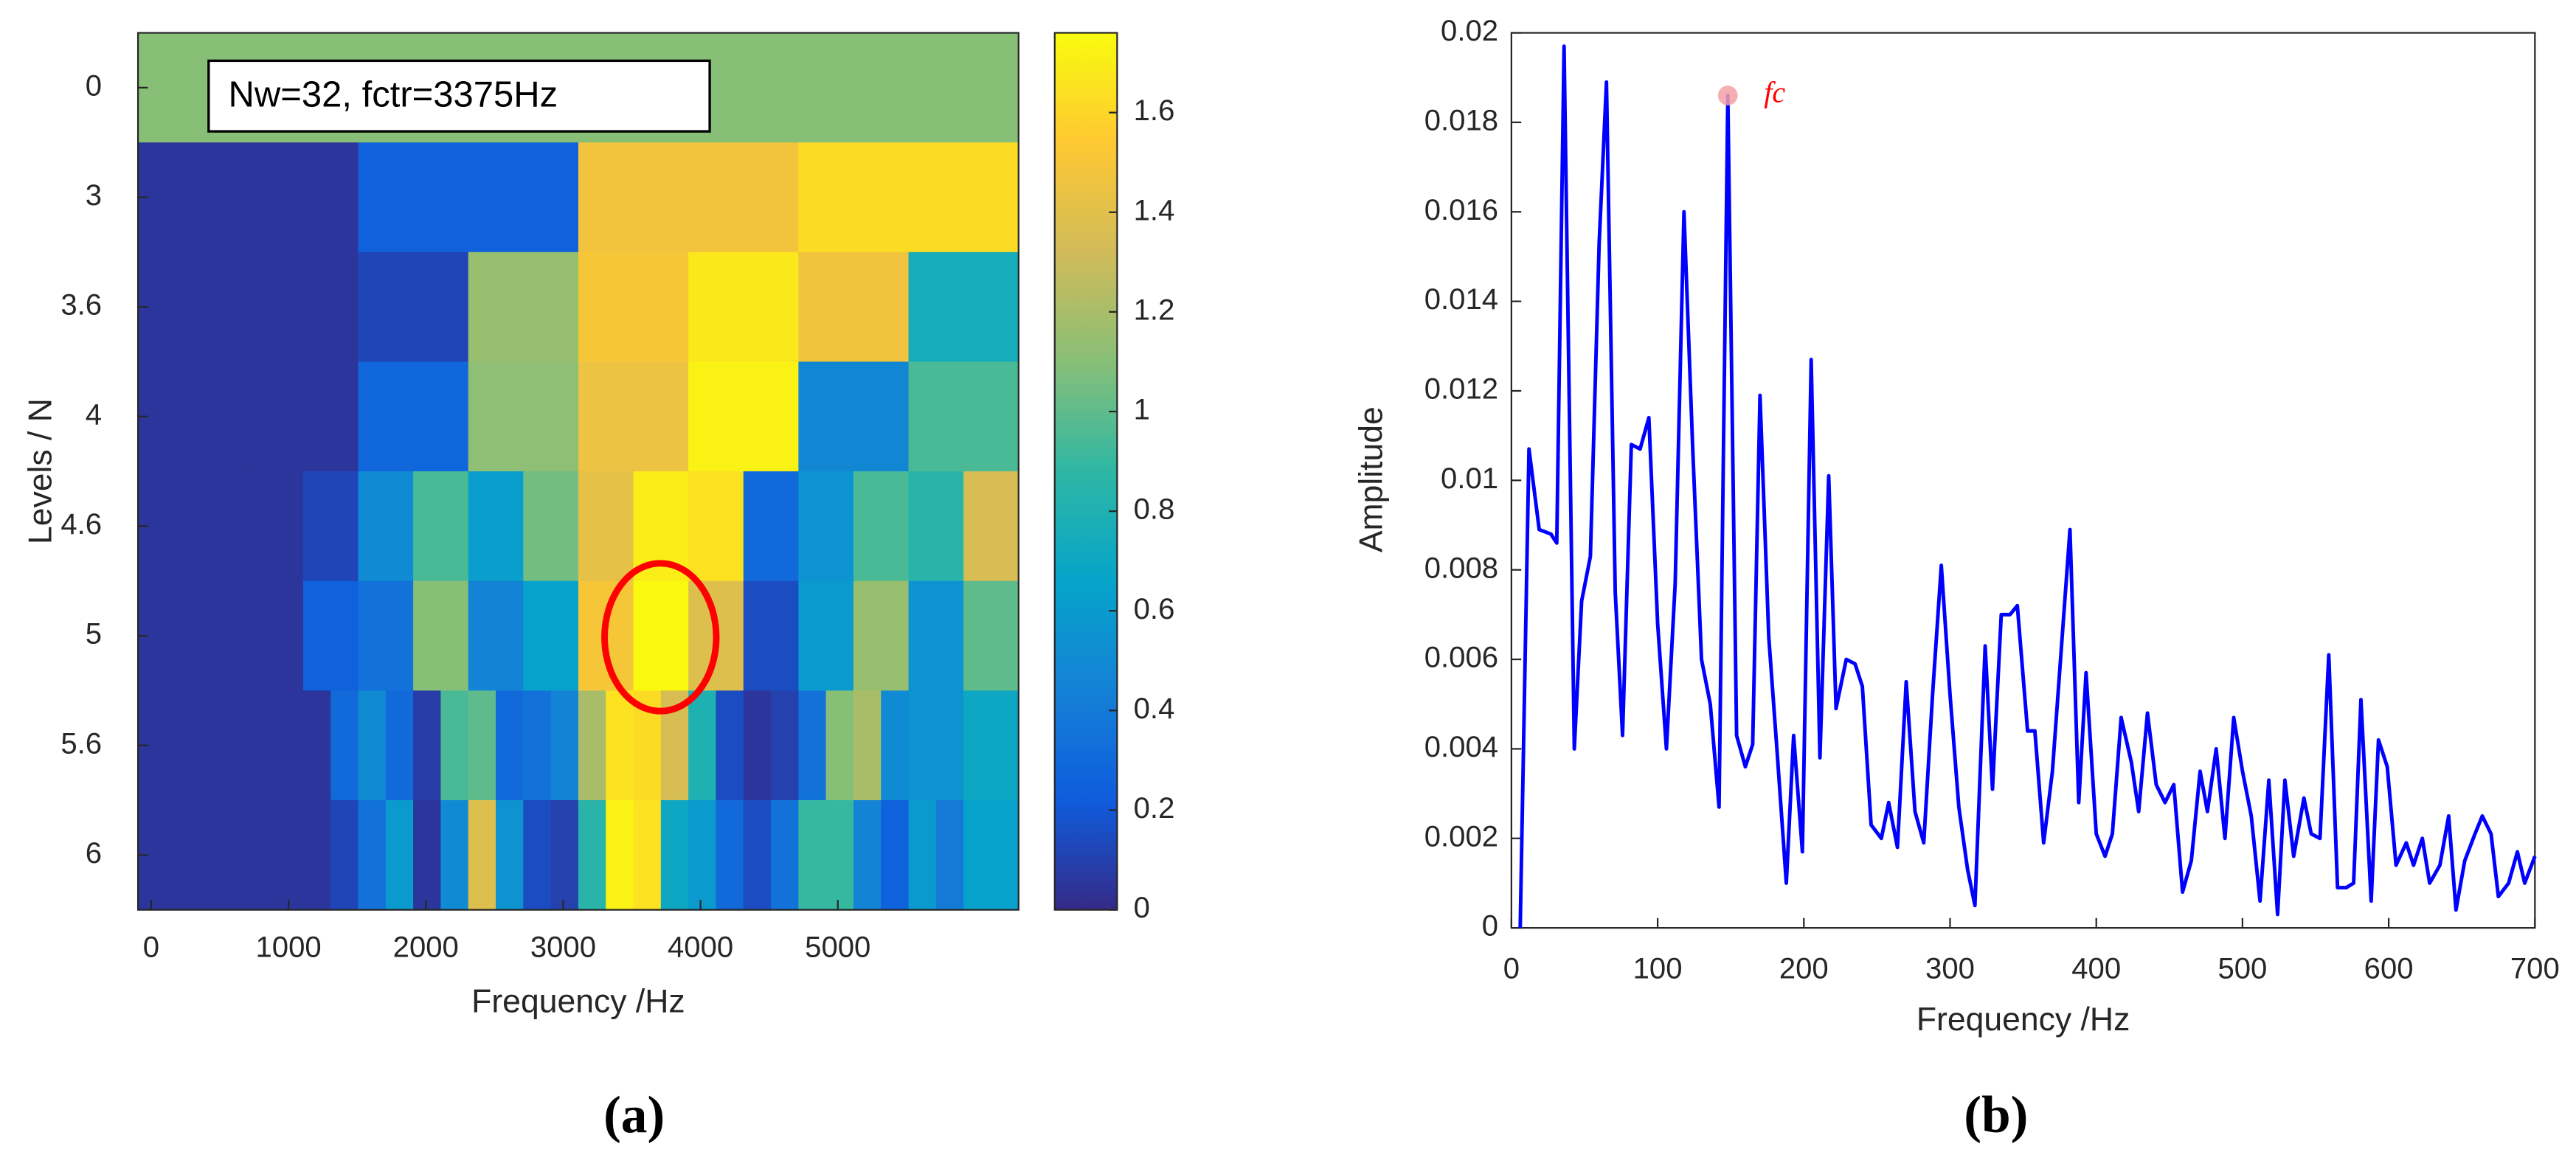 The height and width of the screenshot is (1166, 2576). What do you see at coordinates (1461, 658) in the screenshot?
I see `y-tick-label: 0.006` at bounding box center [1461, 658].